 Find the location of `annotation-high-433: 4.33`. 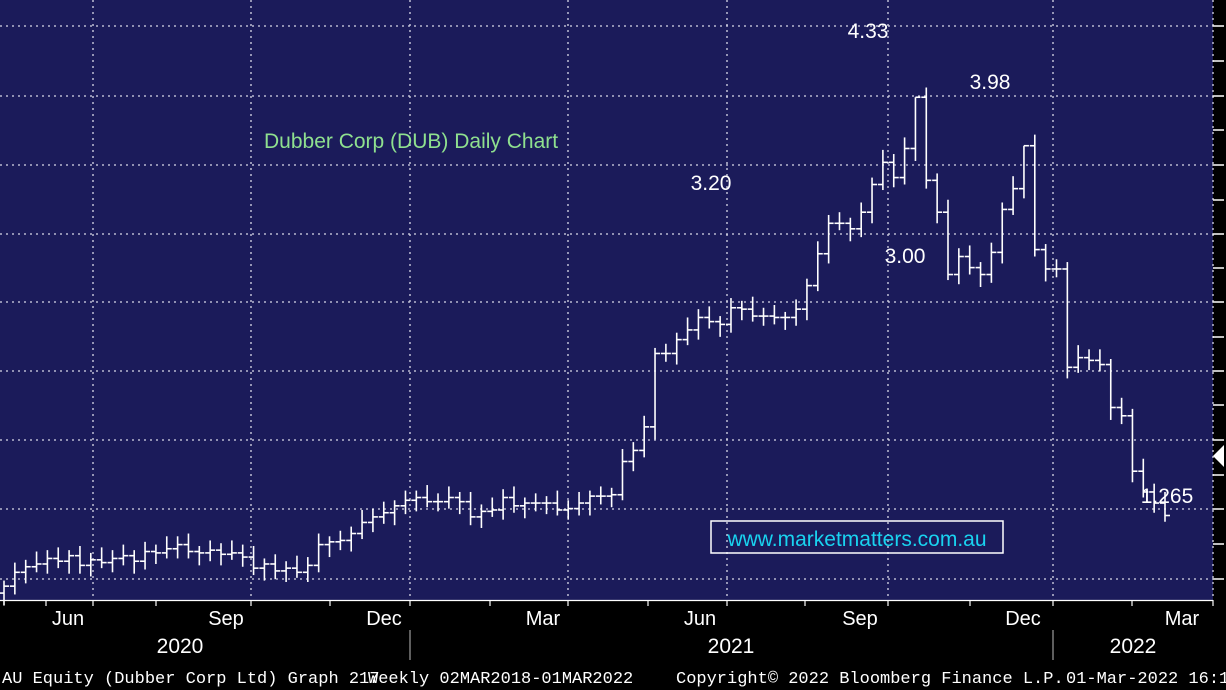

annotation-high-433: 4.33 is located at coordinates (868, 31).